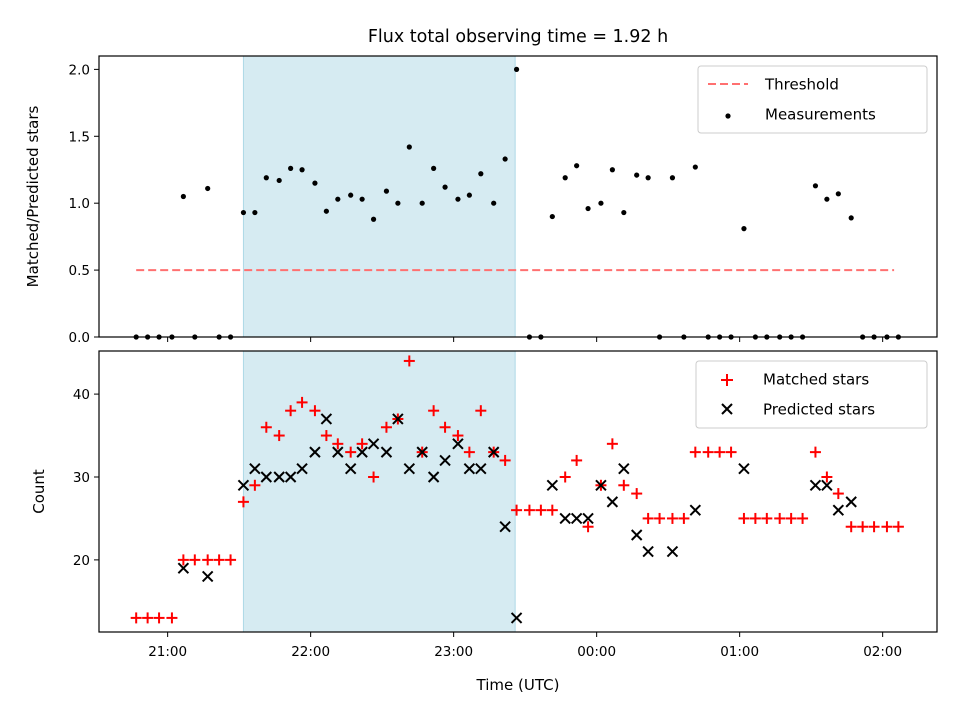 The width and height of the screenshot is (960, 720). I want to click on y-tick-label: 30, so click(81, 478).